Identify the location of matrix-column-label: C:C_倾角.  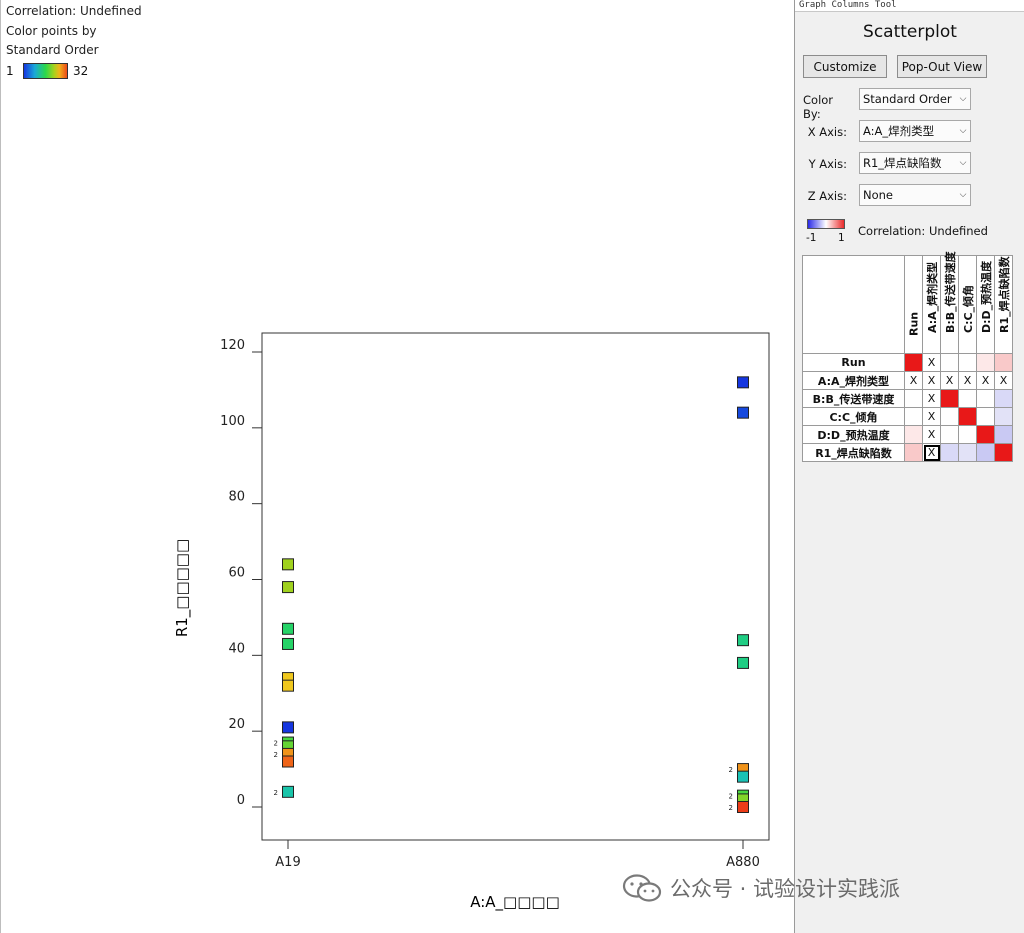
(968, 308).